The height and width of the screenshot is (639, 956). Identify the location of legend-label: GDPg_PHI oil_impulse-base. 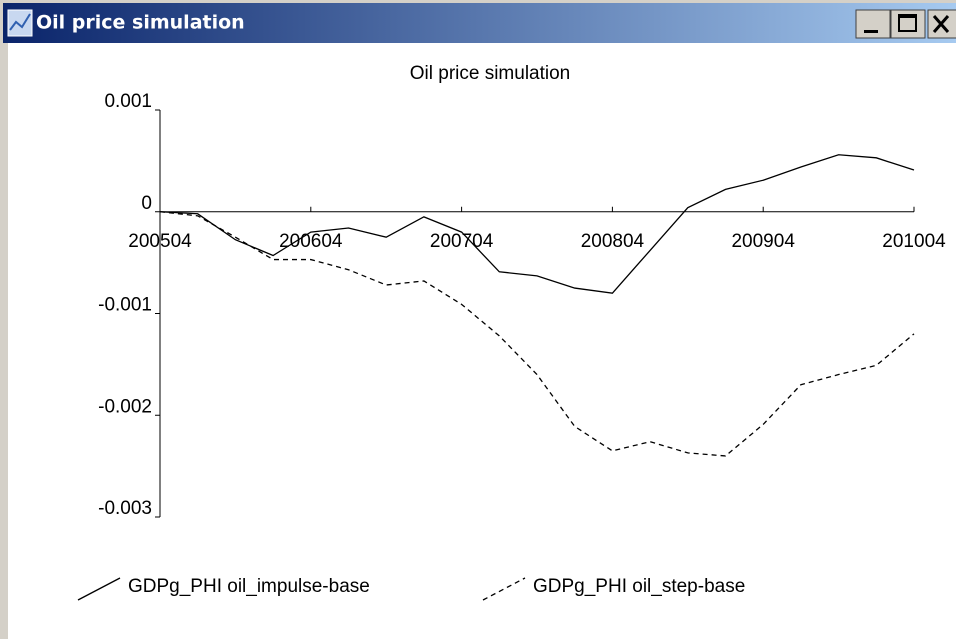
(249, 586).